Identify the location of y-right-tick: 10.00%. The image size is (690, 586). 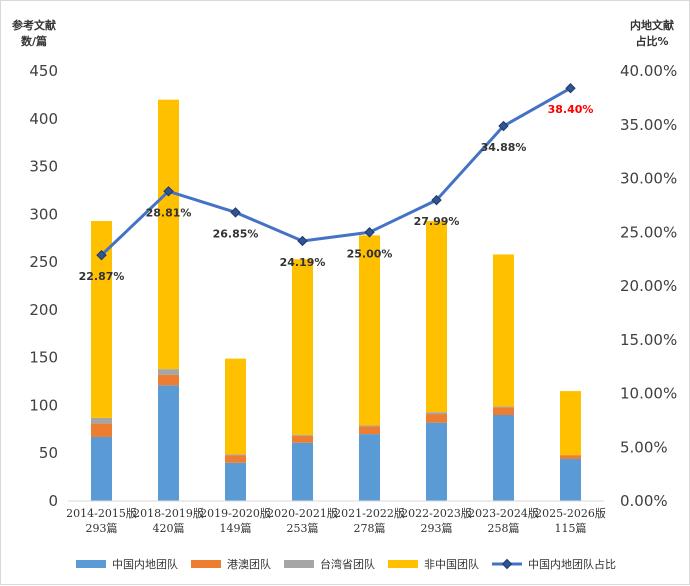
(648, 394).